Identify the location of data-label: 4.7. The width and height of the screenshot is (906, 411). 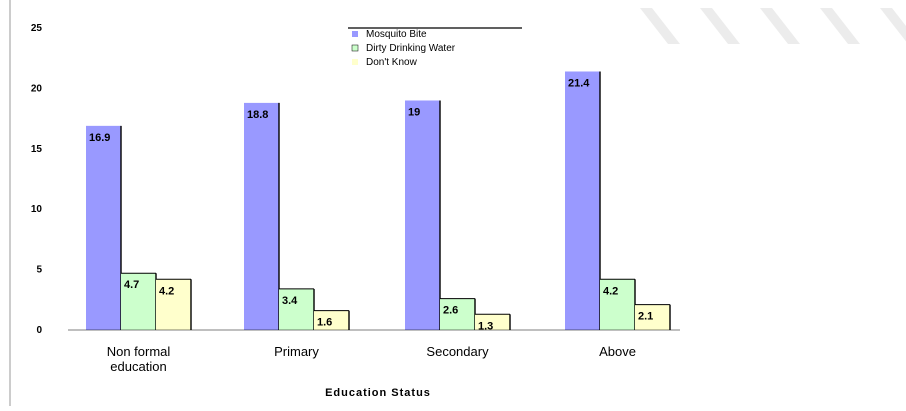
(131, 285).